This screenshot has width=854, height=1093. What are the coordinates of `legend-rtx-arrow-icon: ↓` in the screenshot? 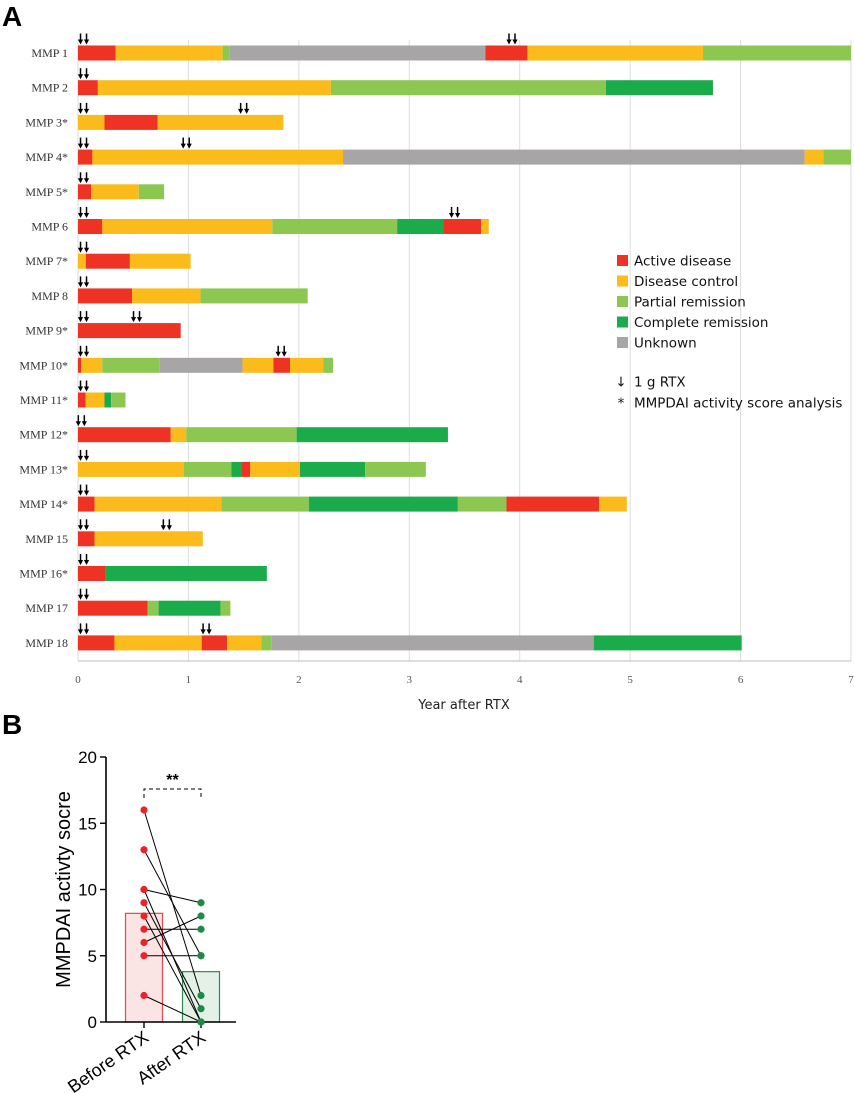 It's located at (620, 383).